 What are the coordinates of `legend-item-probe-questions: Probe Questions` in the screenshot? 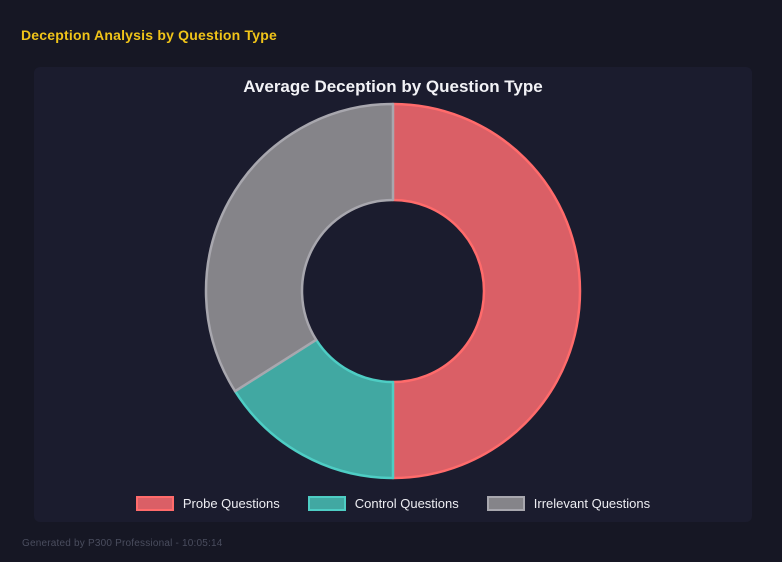 It's located at (207, 503).